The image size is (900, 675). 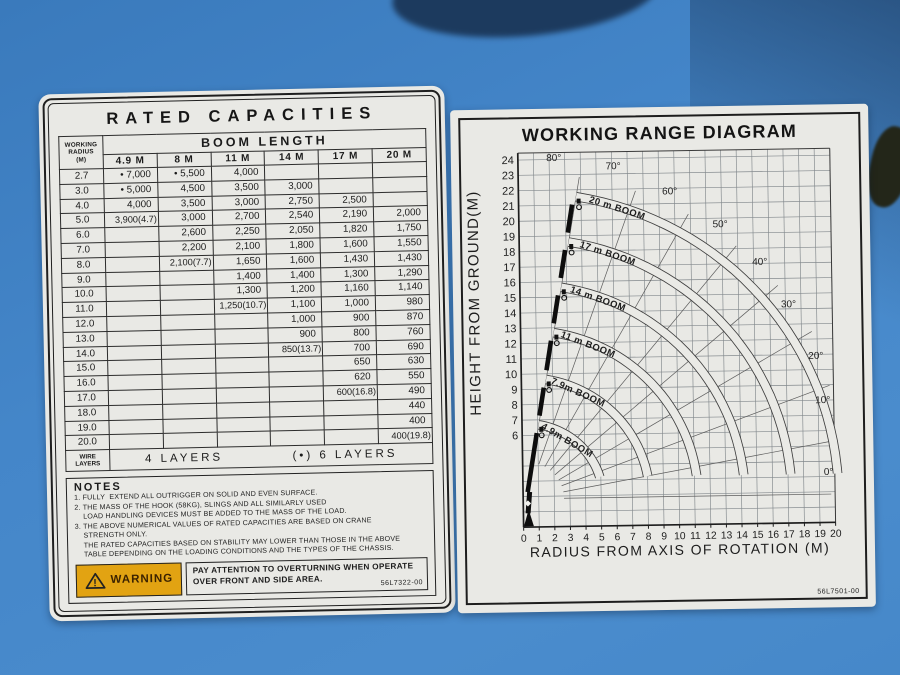 I want to click on radius-cell: 2.7, so click(x=81, y=176).